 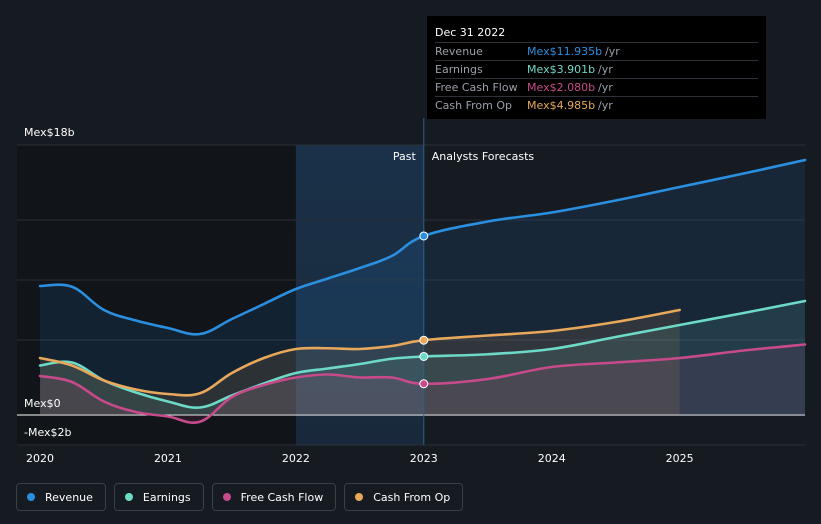 I want to click on legend-item-earnings: Earnings, so click(x=158, y=497).